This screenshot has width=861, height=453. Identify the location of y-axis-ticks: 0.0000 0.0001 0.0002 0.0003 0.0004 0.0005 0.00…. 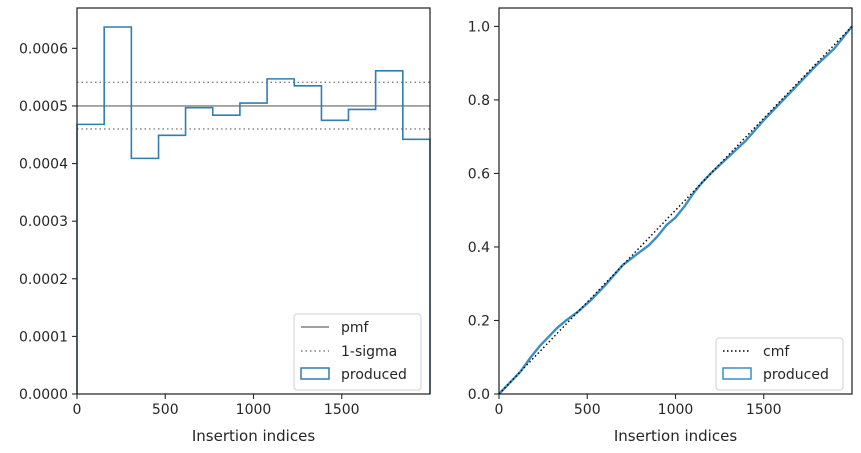
(48, 222).